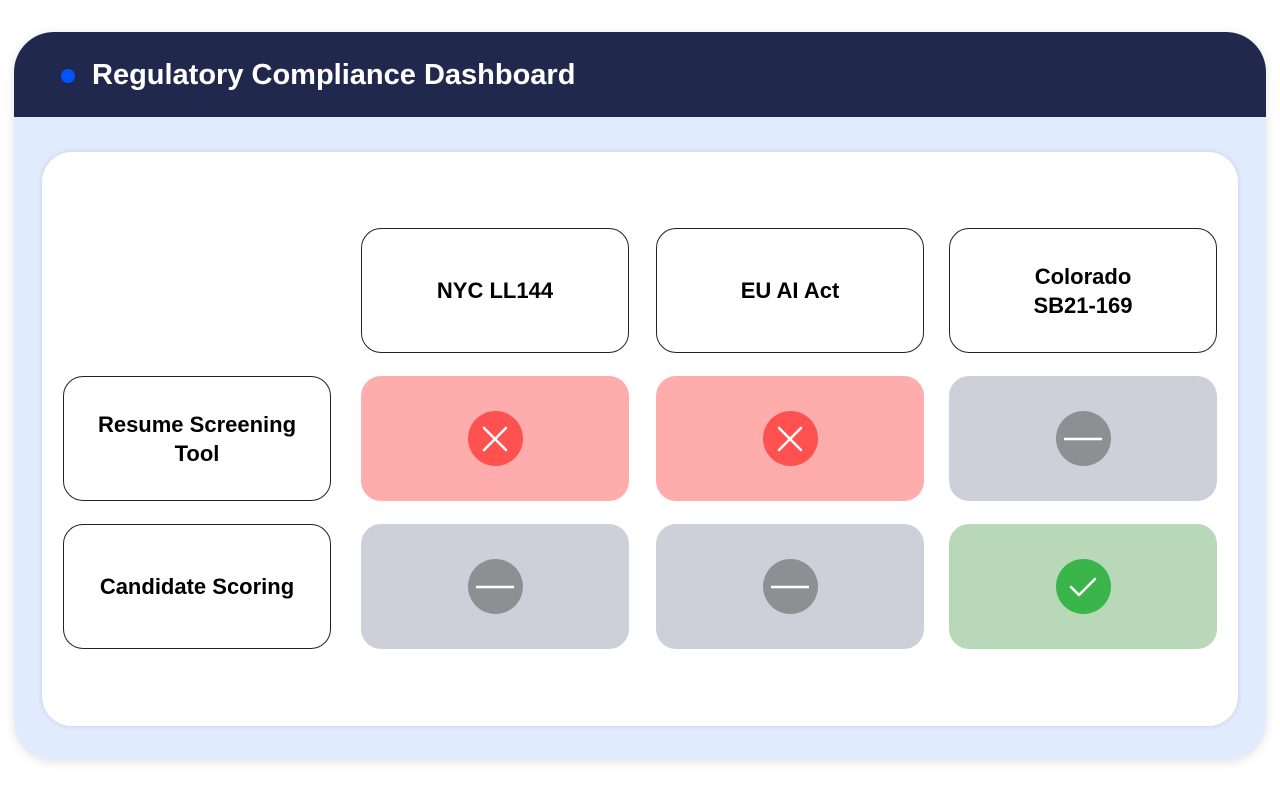  I want to click on column-label: NYC LL144, so click(495, 290).